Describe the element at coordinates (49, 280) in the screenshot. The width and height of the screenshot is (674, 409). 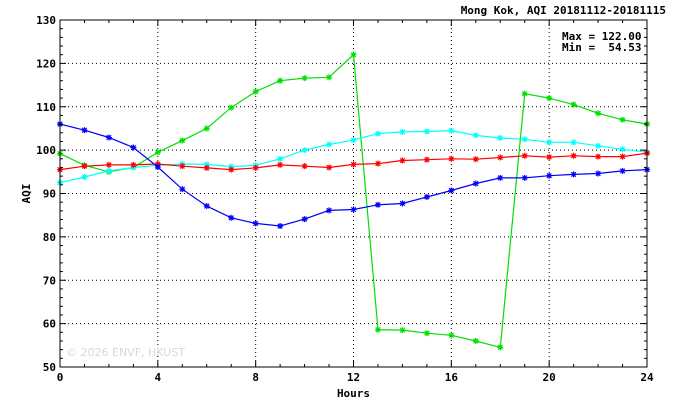
I see `y-tick-label: 70` at that location.